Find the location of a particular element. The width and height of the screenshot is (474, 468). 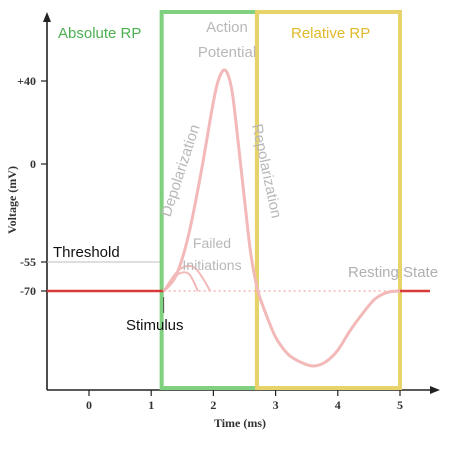

x-tick-label: 4 is located at coordinates (338, 405).